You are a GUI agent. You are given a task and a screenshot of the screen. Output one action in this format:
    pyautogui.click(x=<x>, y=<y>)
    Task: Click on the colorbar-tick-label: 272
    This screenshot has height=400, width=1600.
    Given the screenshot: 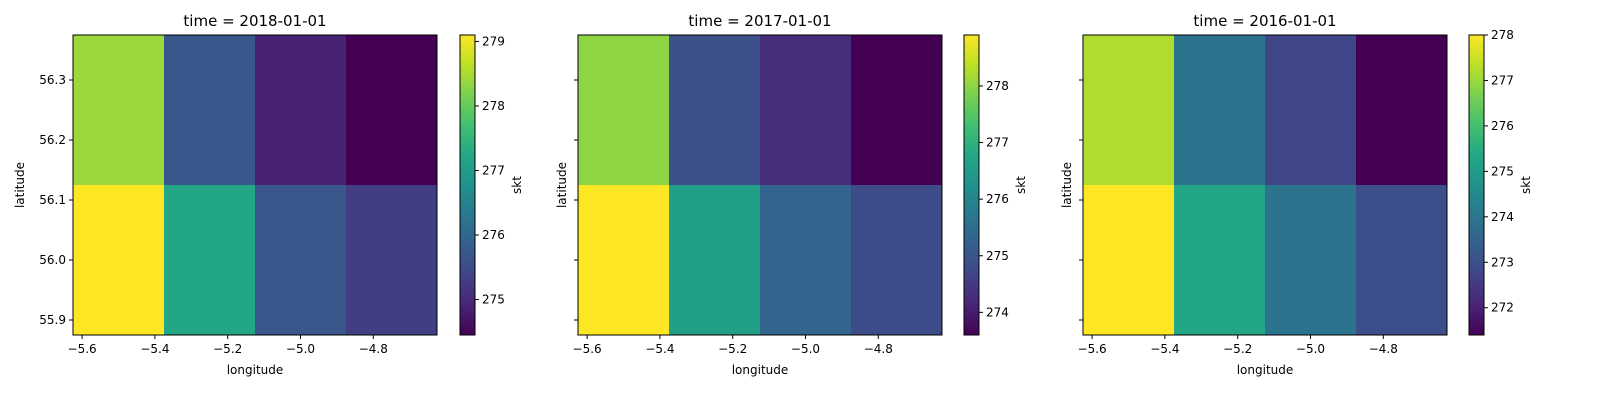 What is the action you would take?
    pyautogui.click(x=1502, y=308)
    